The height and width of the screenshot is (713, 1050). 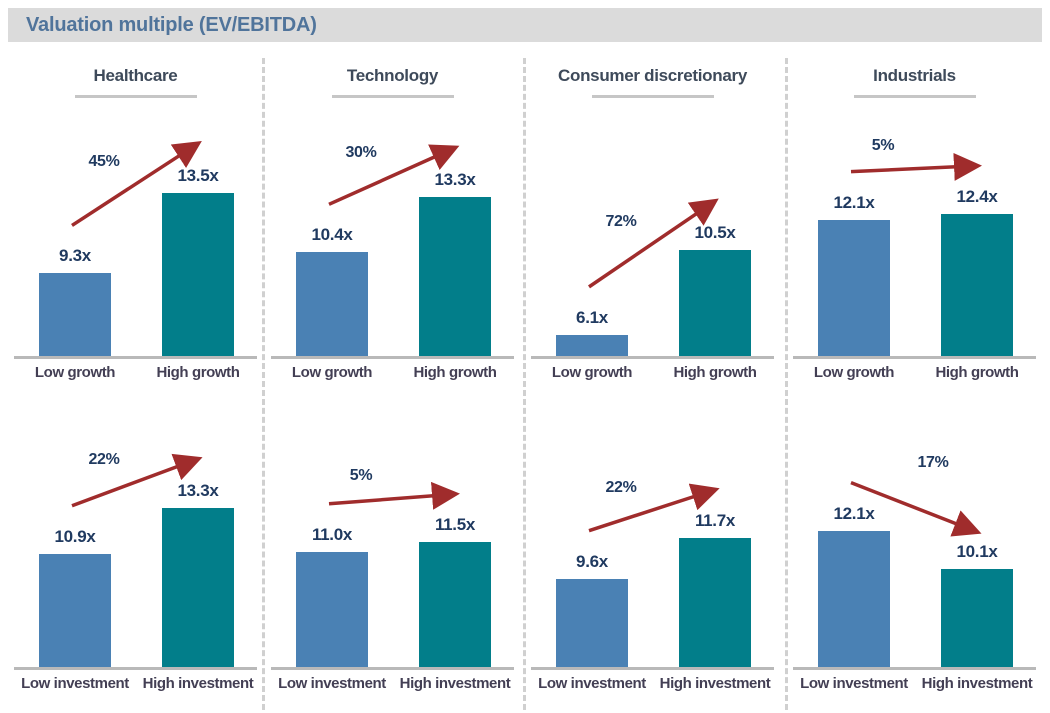 I want to click on figure-title: Valuation multiple (EV/EBITDA), so click(x=171, y=24).